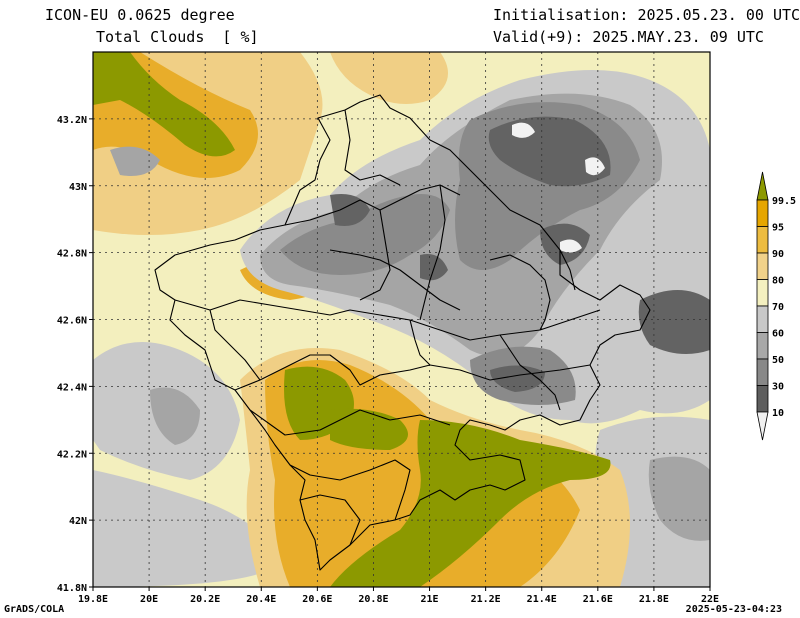  Describe the element at coordinates (778, 387) in the screenshot. I see `colorbar-label-7: 30` at that location.